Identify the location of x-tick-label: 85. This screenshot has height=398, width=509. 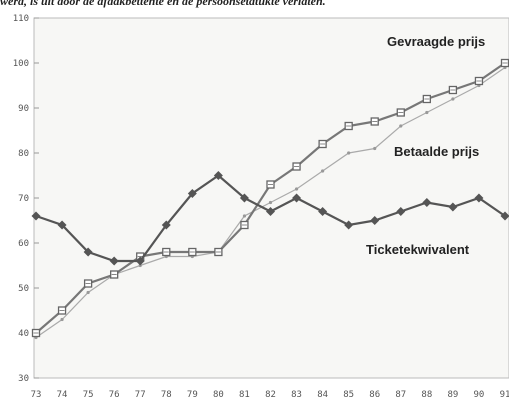
(348, 394).